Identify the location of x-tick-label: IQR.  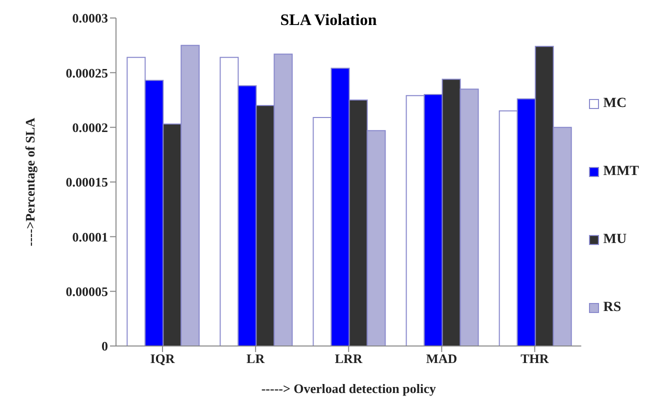
(163, 358).